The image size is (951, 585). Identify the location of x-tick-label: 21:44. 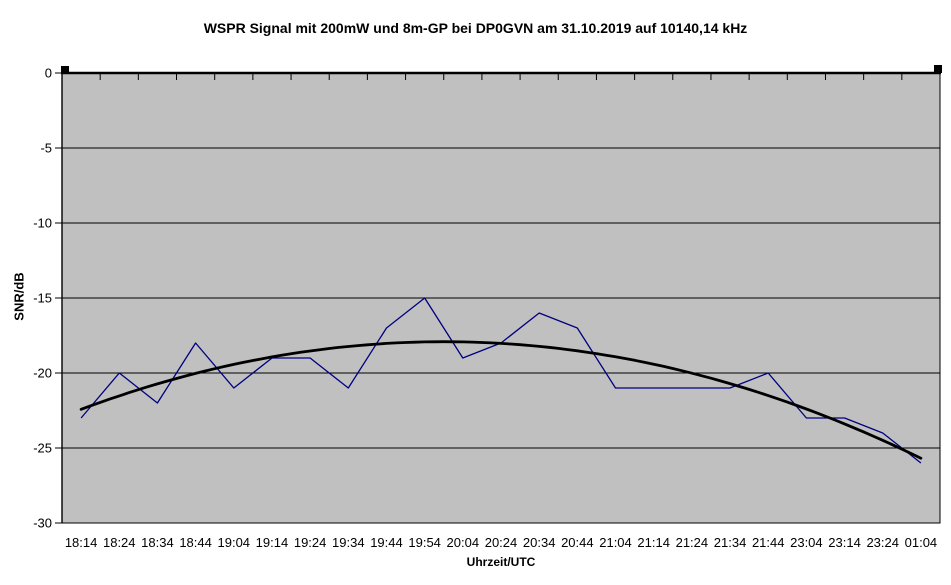
(768, 542).